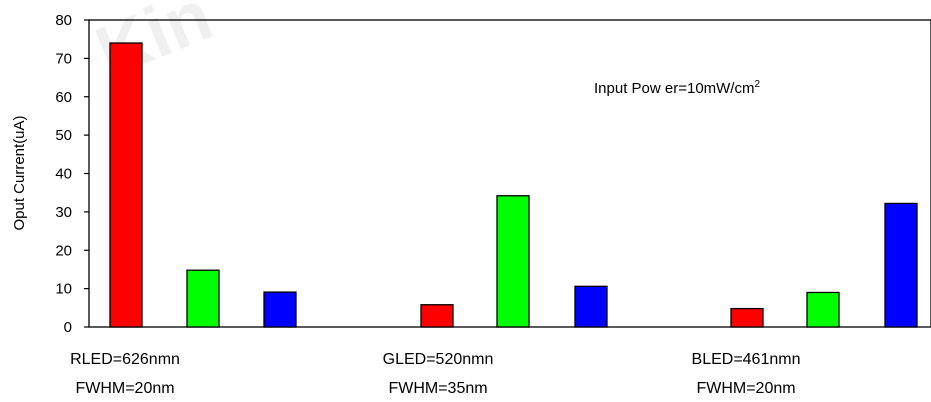 The width and height of the screenshot is (931, 402). What do you see at coordinates (757, 84) in the screenshot?
I see `power-annotation-superscript: 2` at bounding box center [757, 84].